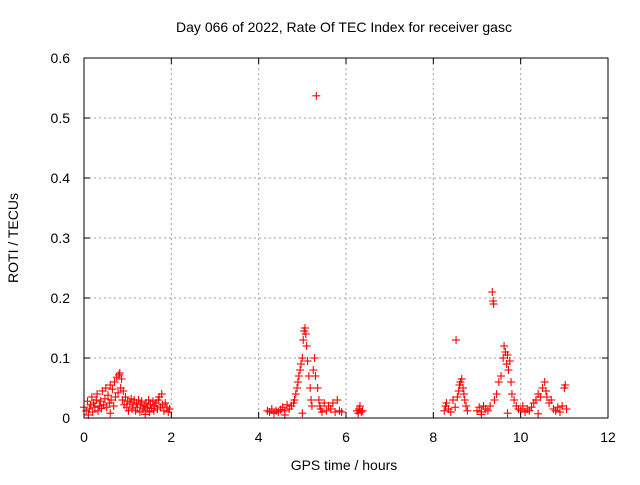  Describe the element at coordinates (61, 178) in the screenshot. I see `y-tick-label-4: 0.4` at that location.